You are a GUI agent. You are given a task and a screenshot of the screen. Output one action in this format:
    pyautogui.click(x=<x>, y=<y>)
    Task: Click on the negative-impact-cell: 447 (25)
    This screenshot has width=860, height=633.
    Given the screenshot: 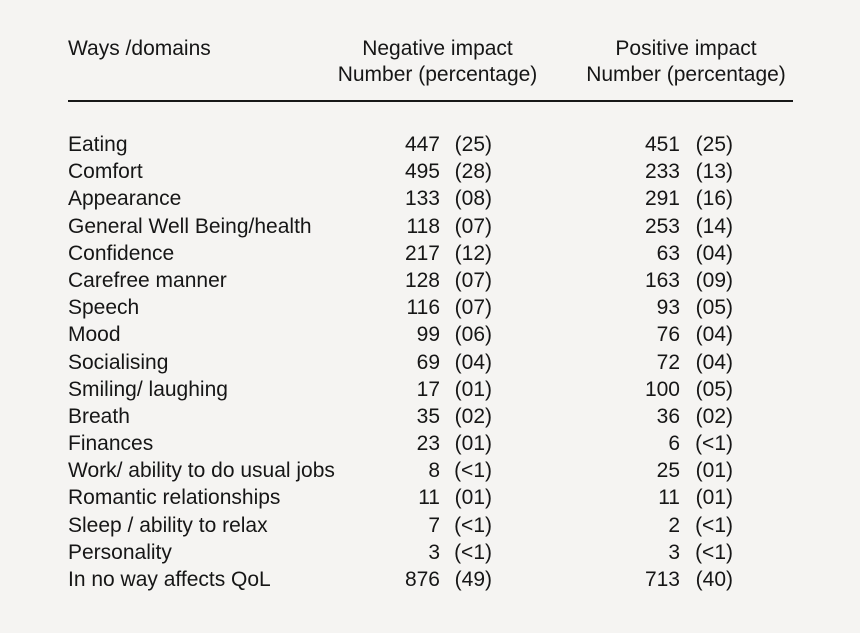 What is the action you would take?
    pyautogui.click(x=435, y=144)
    